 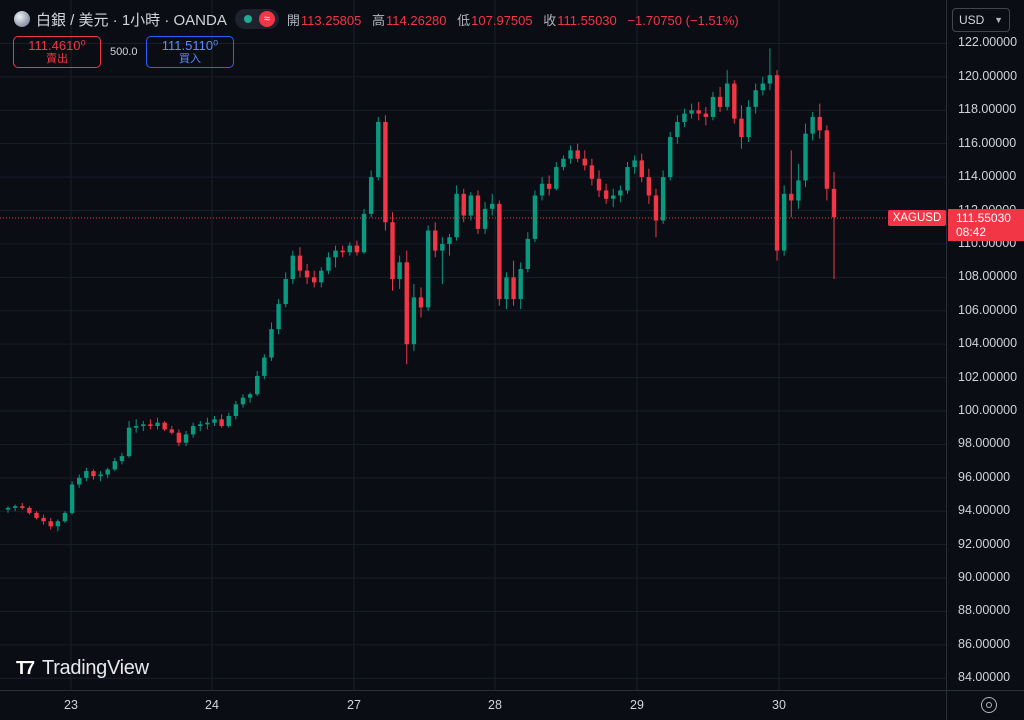 What do you see at coordinates (988, 409) in the screenshot?
I see `price-tick-label: 100.00000` at bounding box center [988, 409].